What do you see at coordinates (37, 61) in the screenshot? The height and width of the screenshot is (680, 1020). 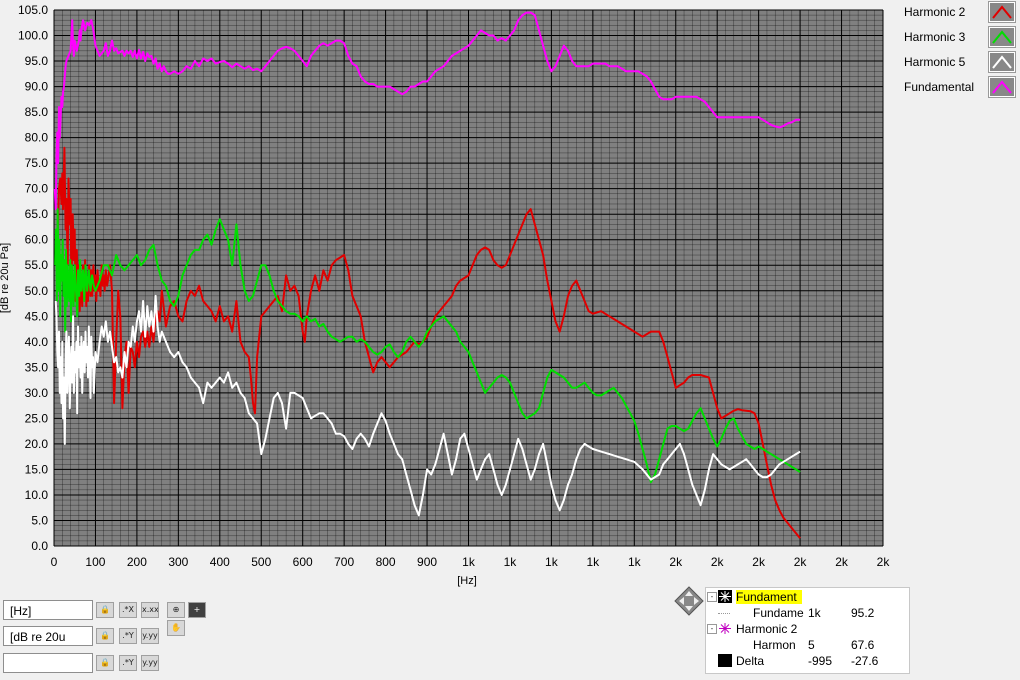 I see `y-tick-label: 95.0` at bounding box center [37, 61].